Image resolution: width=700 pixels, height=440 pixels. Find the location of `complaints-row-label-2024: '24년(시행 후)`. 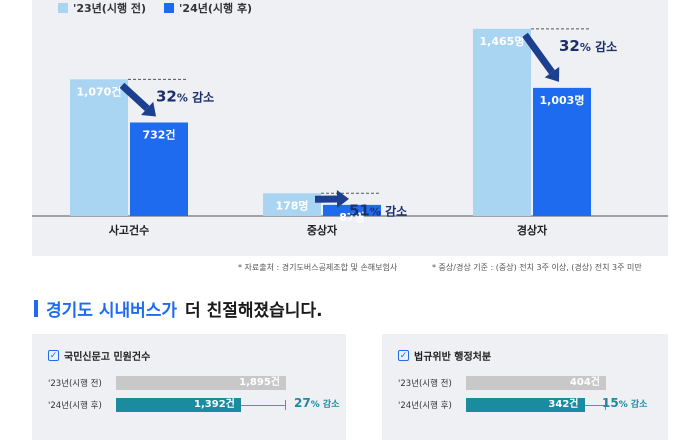

complaints-row-label-2024: '24년(시행 후) is located at coordinates (75, 406).